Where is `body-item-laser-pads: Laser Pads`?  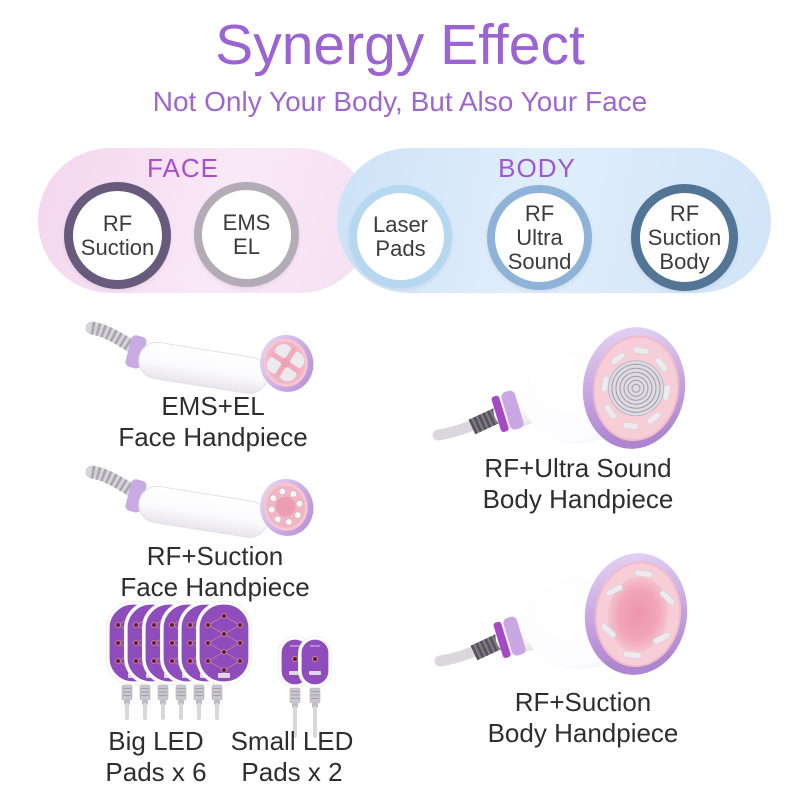 body-item-laser-pads: Laser Pads is located at coordinates (400, 236).